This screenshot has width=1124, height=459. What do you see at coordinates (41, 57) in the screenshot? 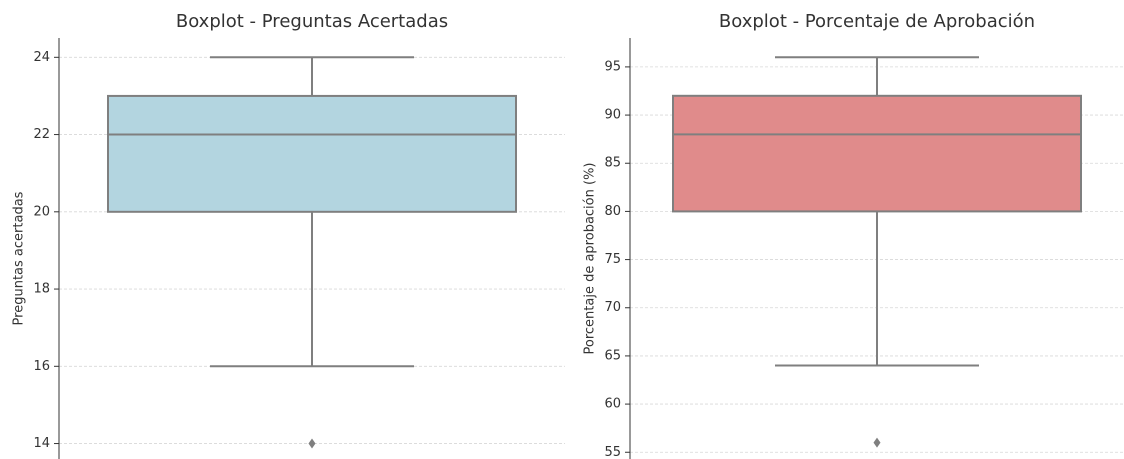
I see `y-tick-label: 24` at bounding box center [41, 57].